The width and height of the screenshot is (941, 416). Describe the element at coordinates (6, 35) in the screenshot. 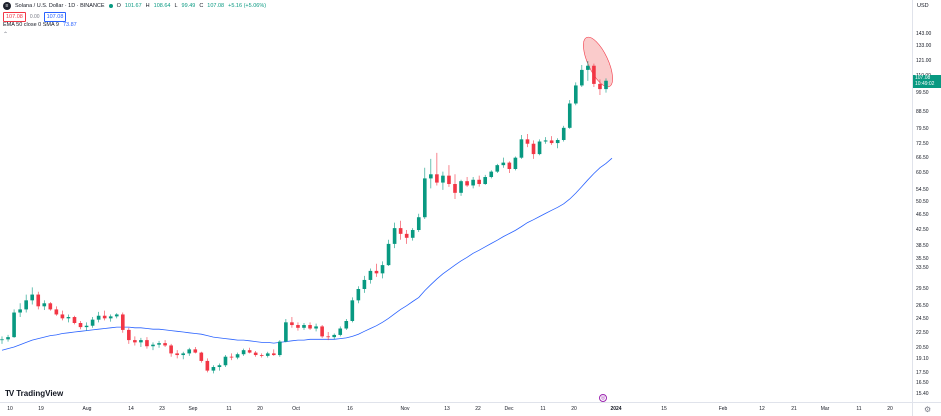

I see `chevron-up-icon: ⌃` at that location.